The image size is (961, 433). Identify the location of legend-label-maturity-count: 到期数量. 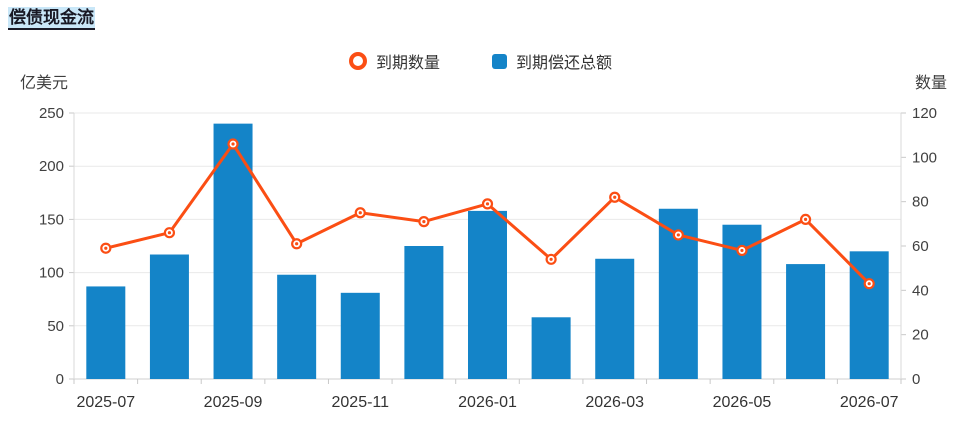
(407, 63).